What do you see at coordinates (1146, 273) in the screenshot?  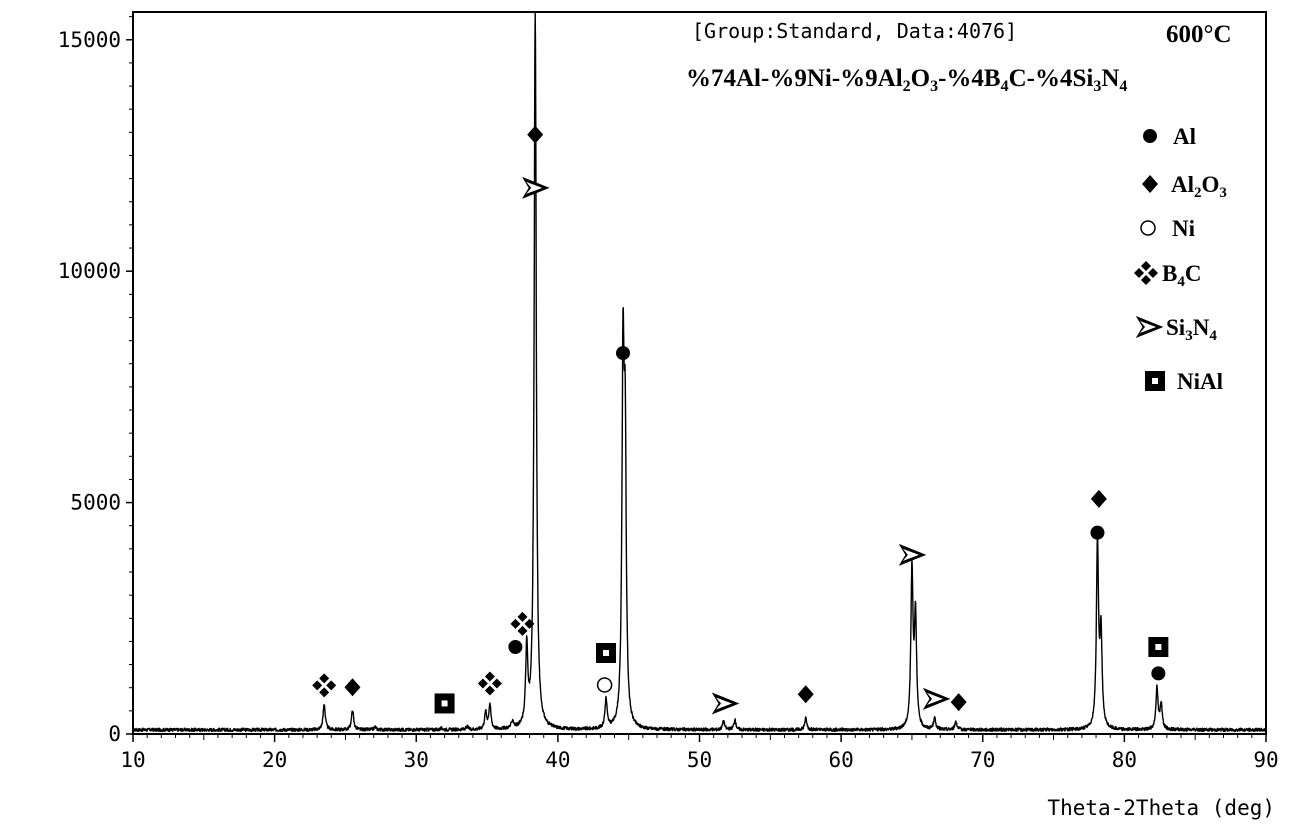 I see `quad-diamond-icon` at bounding box center [1146, 273].